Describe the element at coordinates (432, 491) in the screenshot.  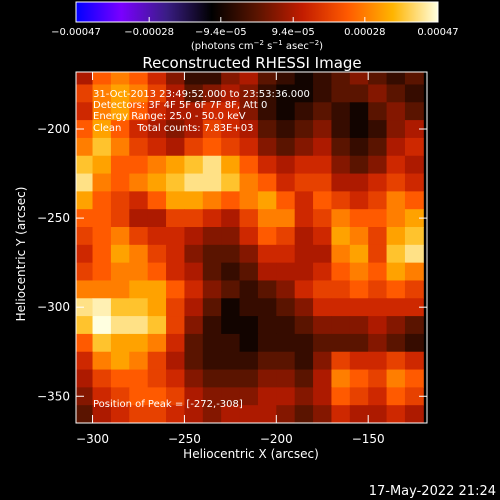
I see `timestamp: 17-May-2022 21:24` at that location.